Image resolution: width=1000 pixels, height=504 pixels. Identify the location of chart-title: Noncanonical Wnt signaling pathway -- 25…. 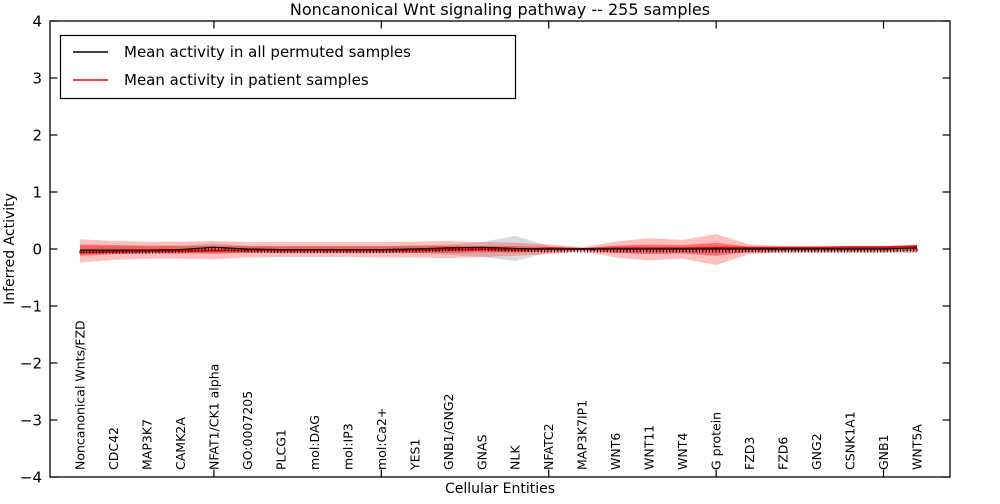
(500, 9).